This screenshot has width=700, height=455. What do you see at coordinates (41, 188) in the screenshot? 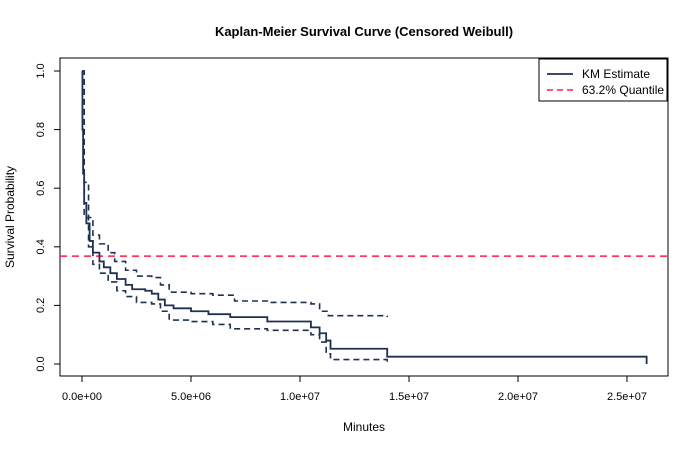
I see `y-tick-label: 0.6` at bounding box center [41, 188].